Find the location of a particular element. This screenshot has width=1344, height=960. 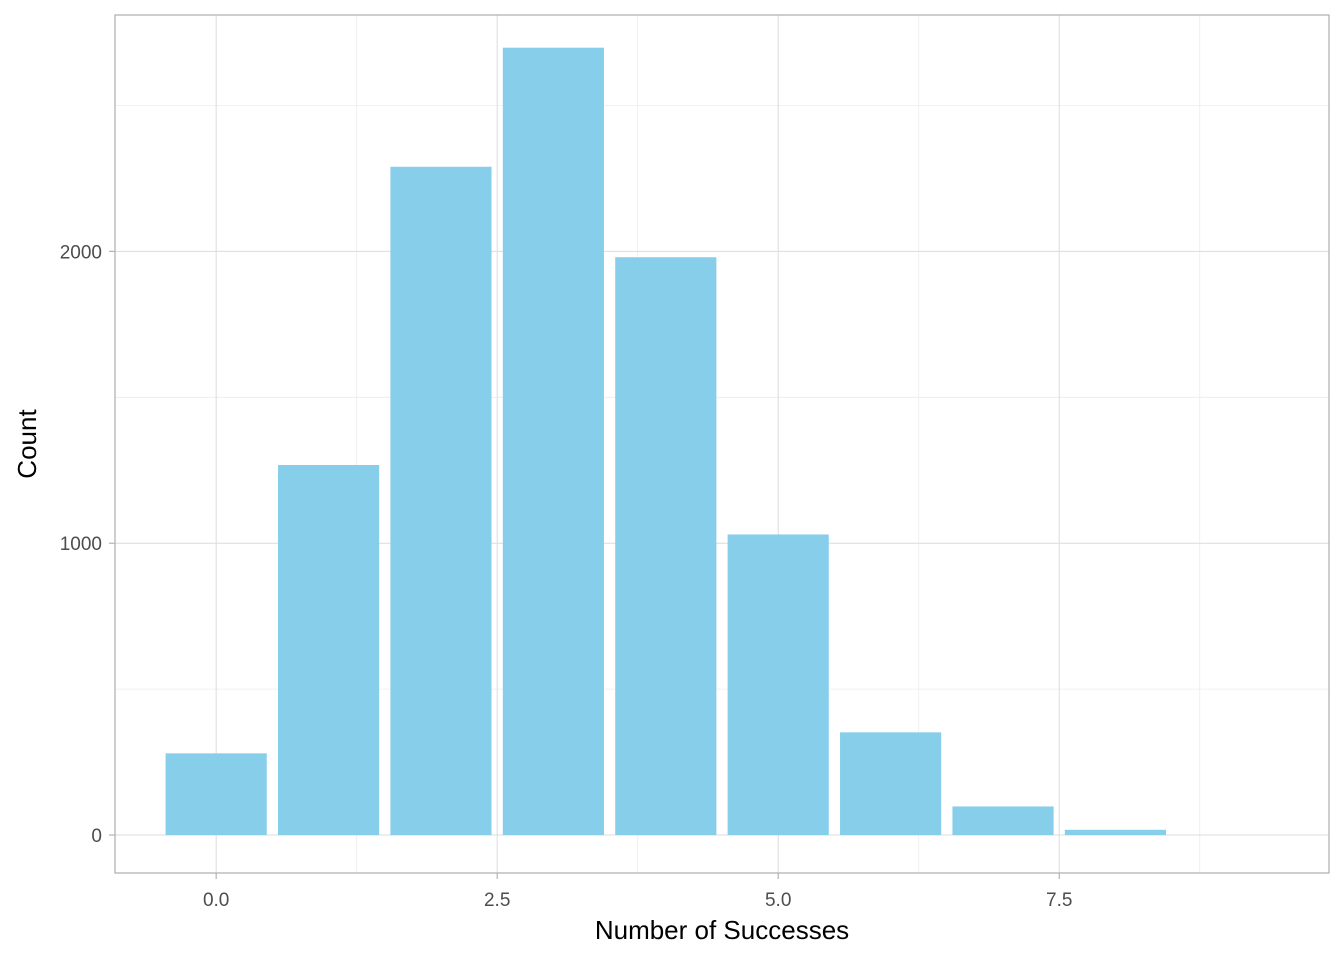

x-tick-label: 2.5 is located at coordinates (497, 900).